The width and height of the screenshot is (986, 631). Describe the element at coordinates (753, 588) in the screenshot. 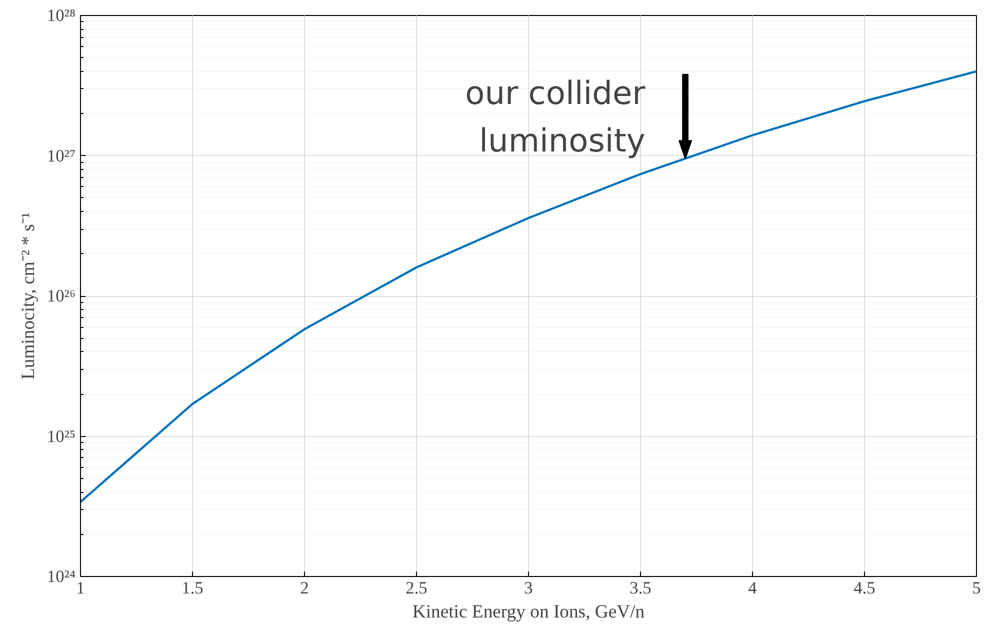

I see `x-tick-label: 4` at that location.